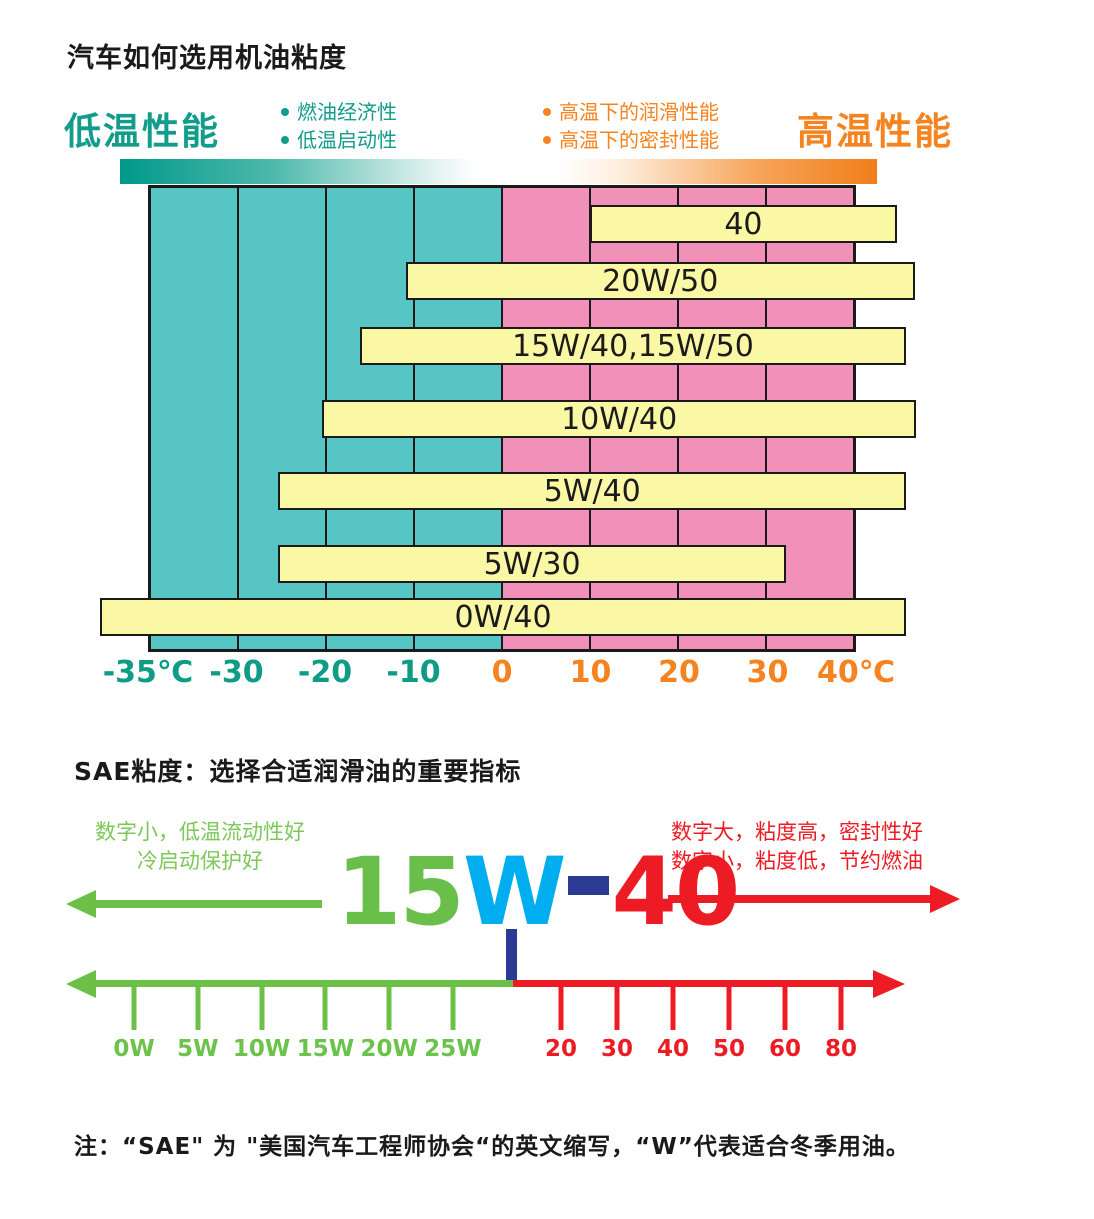  What do you see at coordinates (797, 832) in the screenshot?
I see `note-line: 数字大，粘度高，密封性好` at bounding box center [797, 832].